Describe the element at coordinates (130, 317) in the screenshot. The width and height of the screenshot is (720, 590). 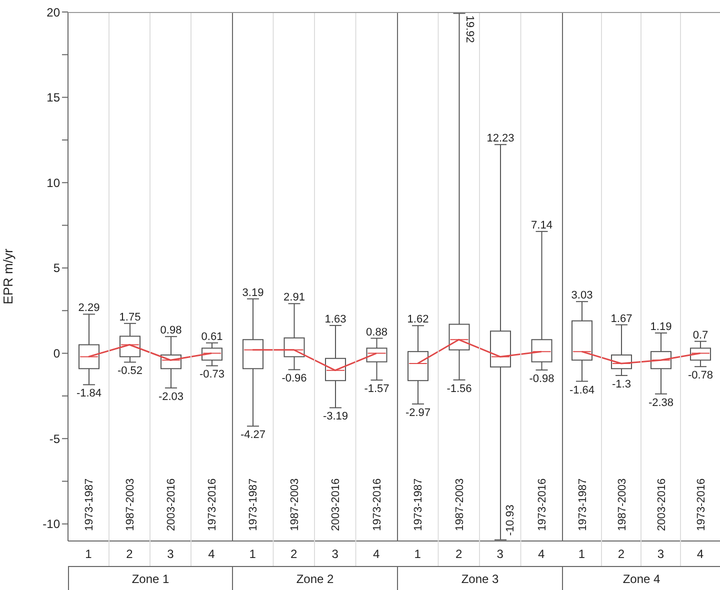
I see `annotation: 1.75` at that location.